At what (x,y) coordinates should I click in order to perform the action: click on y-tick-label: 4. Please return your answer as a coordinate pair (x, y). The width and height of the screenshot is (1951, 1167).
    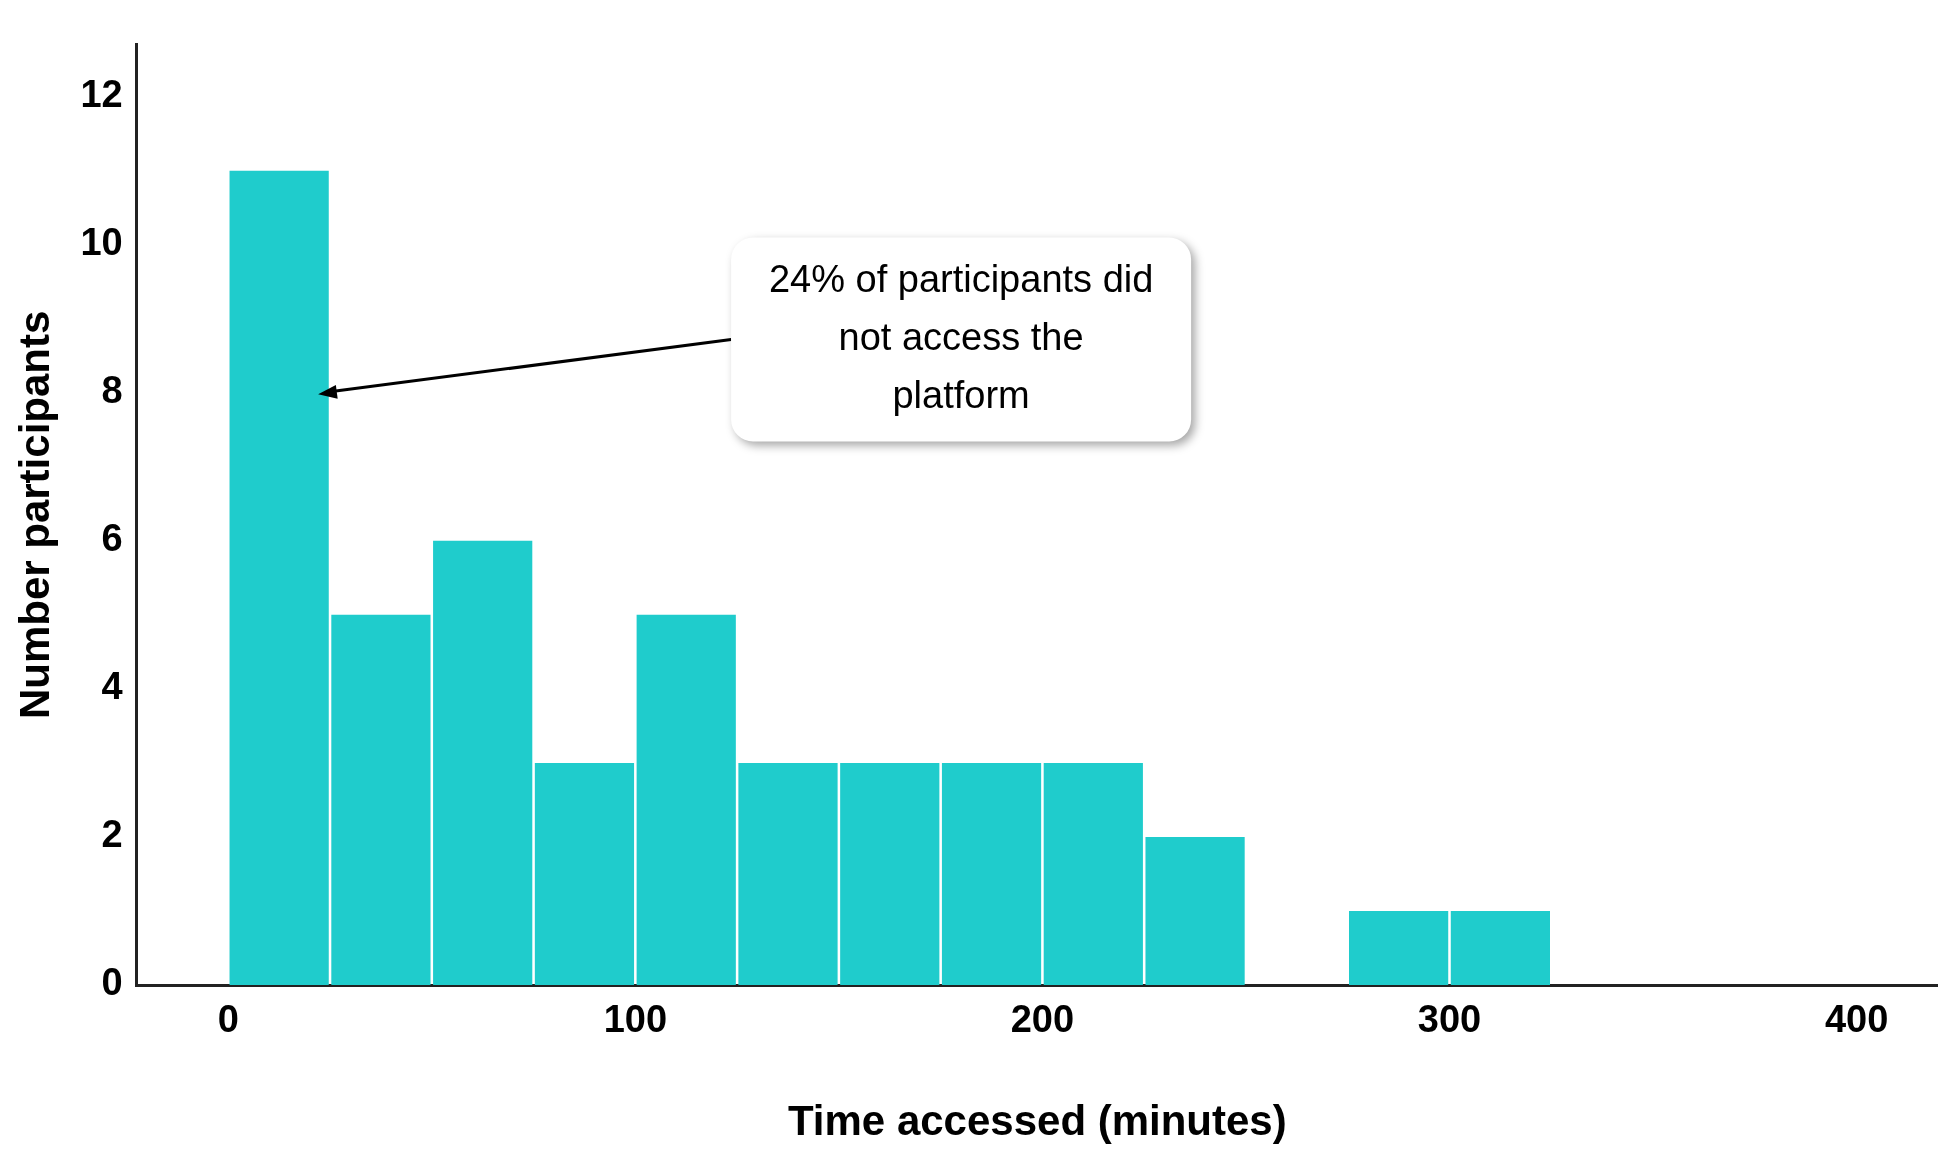
    Looking at the image, I should click on (112, 686).